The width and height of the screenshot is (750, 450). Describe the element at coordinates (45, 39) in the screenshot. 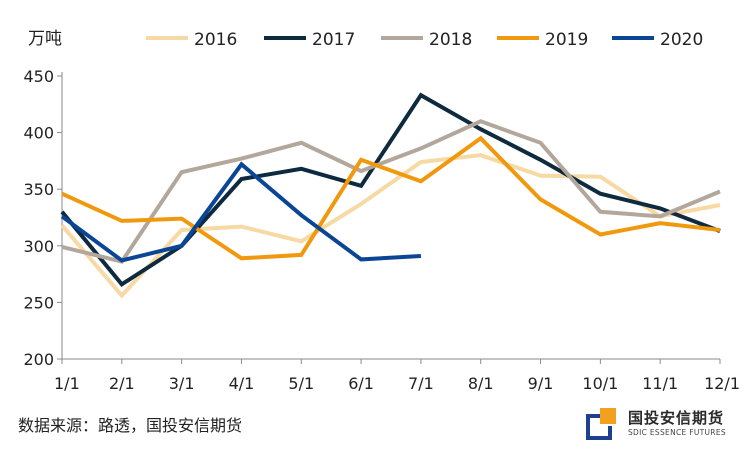

I see `y-axis-unit-label: 万吨` at that location.